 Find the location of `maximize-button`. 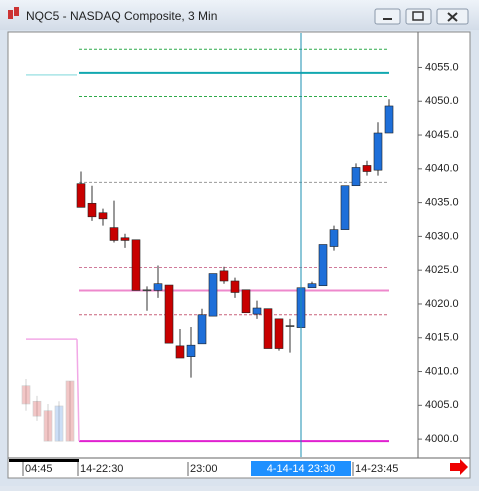

maximize-button is located at coordinates (418, 16).